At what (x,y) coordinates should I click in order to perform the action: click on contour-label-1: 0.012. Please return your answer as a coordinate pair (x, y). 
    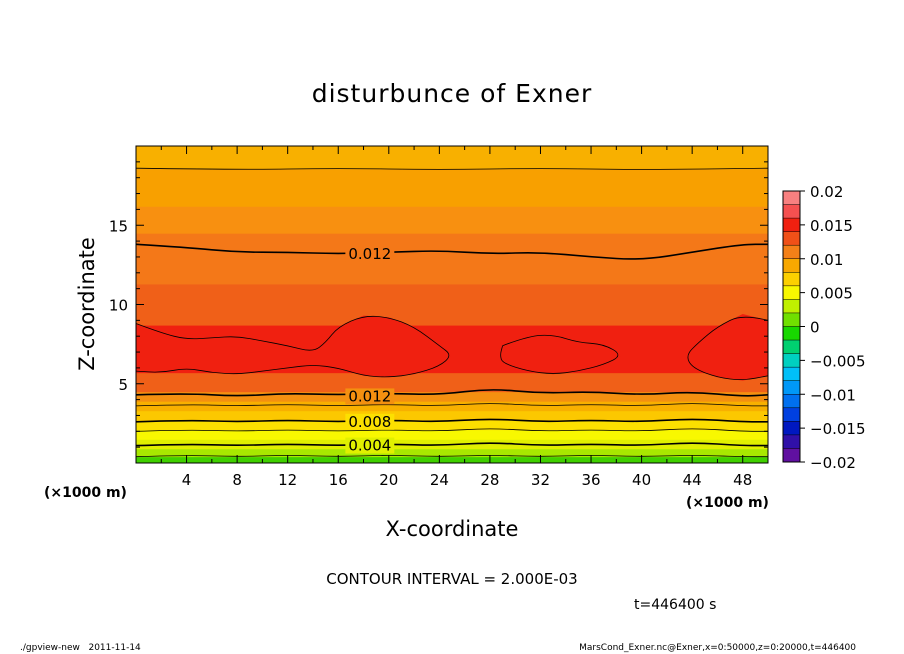
    Looking at the image, I should click on (369, 396).